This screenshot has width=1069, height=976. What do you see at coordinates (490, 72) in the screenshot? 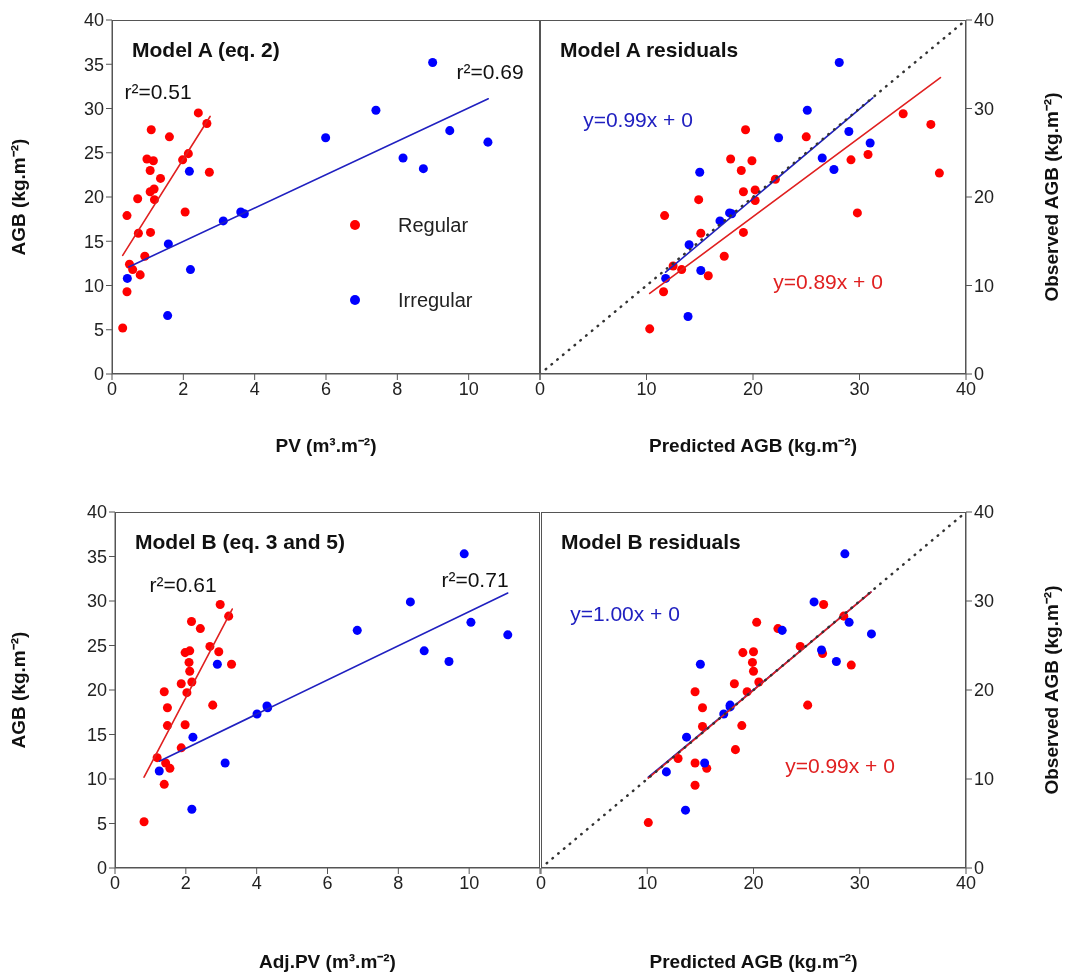
I see `annotation: r²=0.69` at bounding box center [490, 72].